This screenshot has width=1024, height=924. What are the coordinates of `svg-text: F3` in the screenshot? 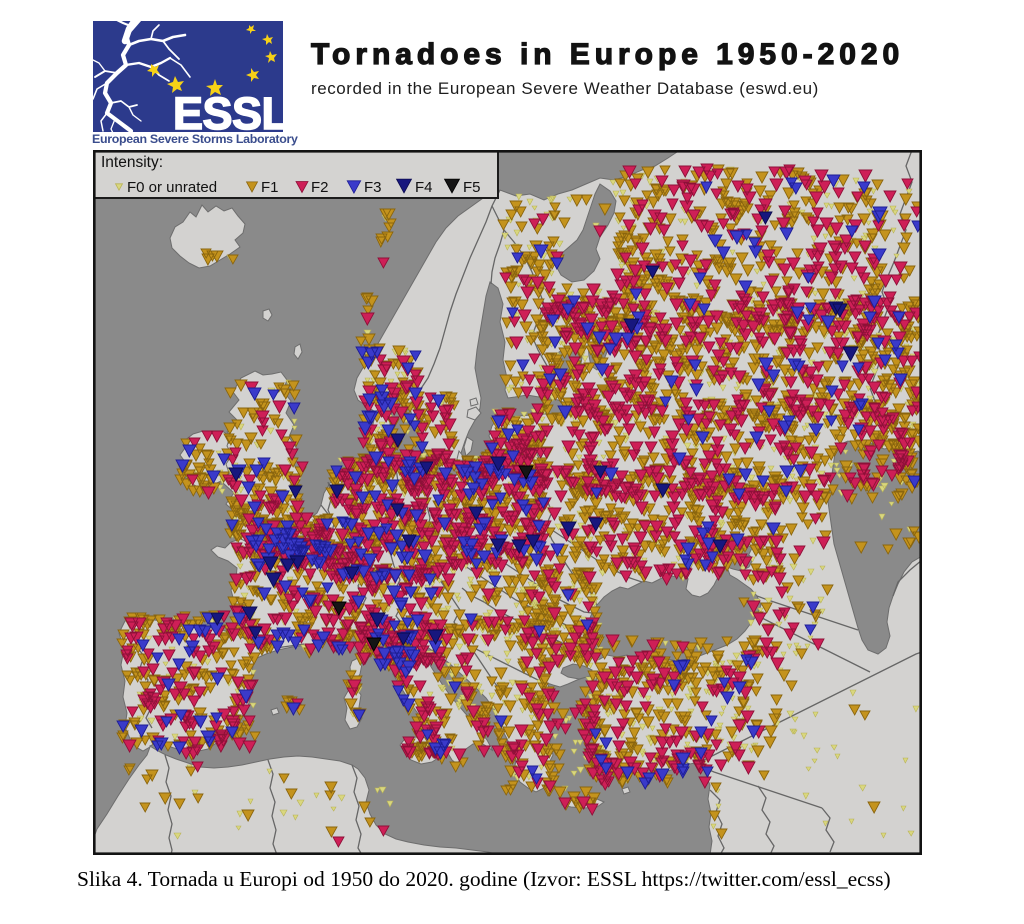 It's located at (373, 187).